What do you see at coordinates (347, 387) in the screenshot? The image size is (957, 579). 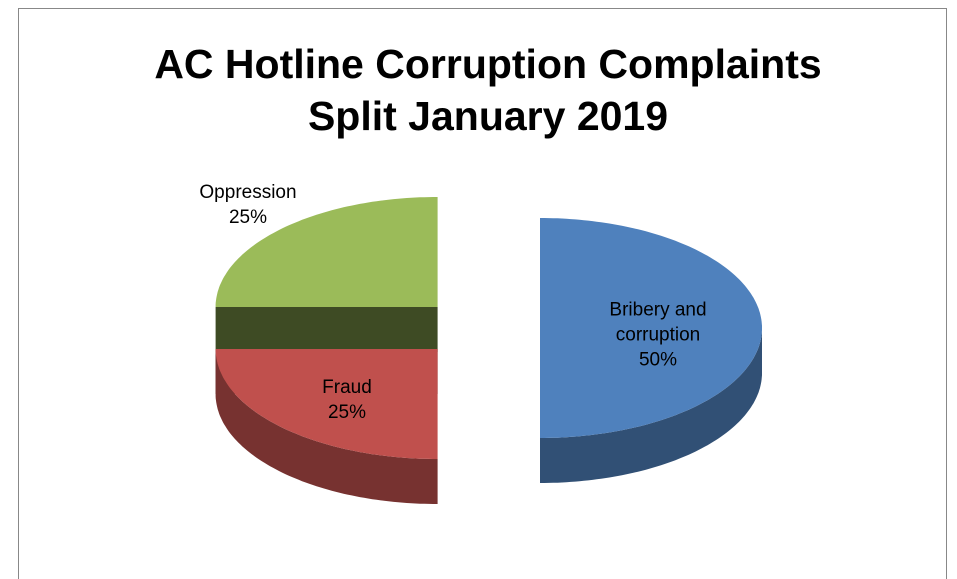 I see `slice-category: Fraud` at bounding box center [347, 387].